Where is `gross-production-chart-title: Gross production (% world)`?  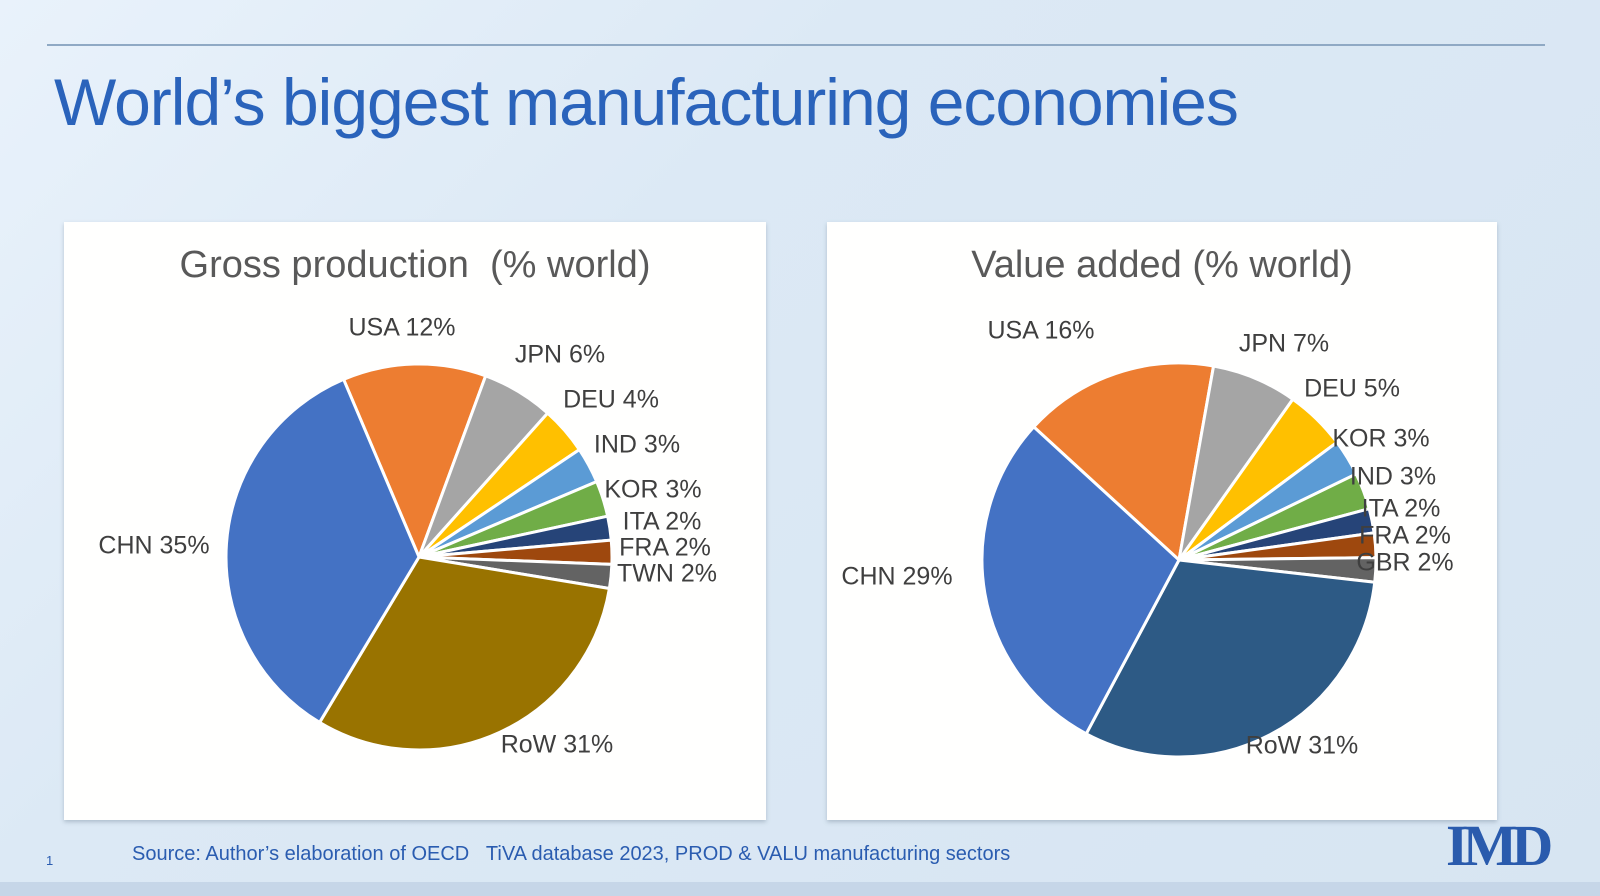
gross-production-chart-title: Gross production (% world) is located at coordinates (415, 265).